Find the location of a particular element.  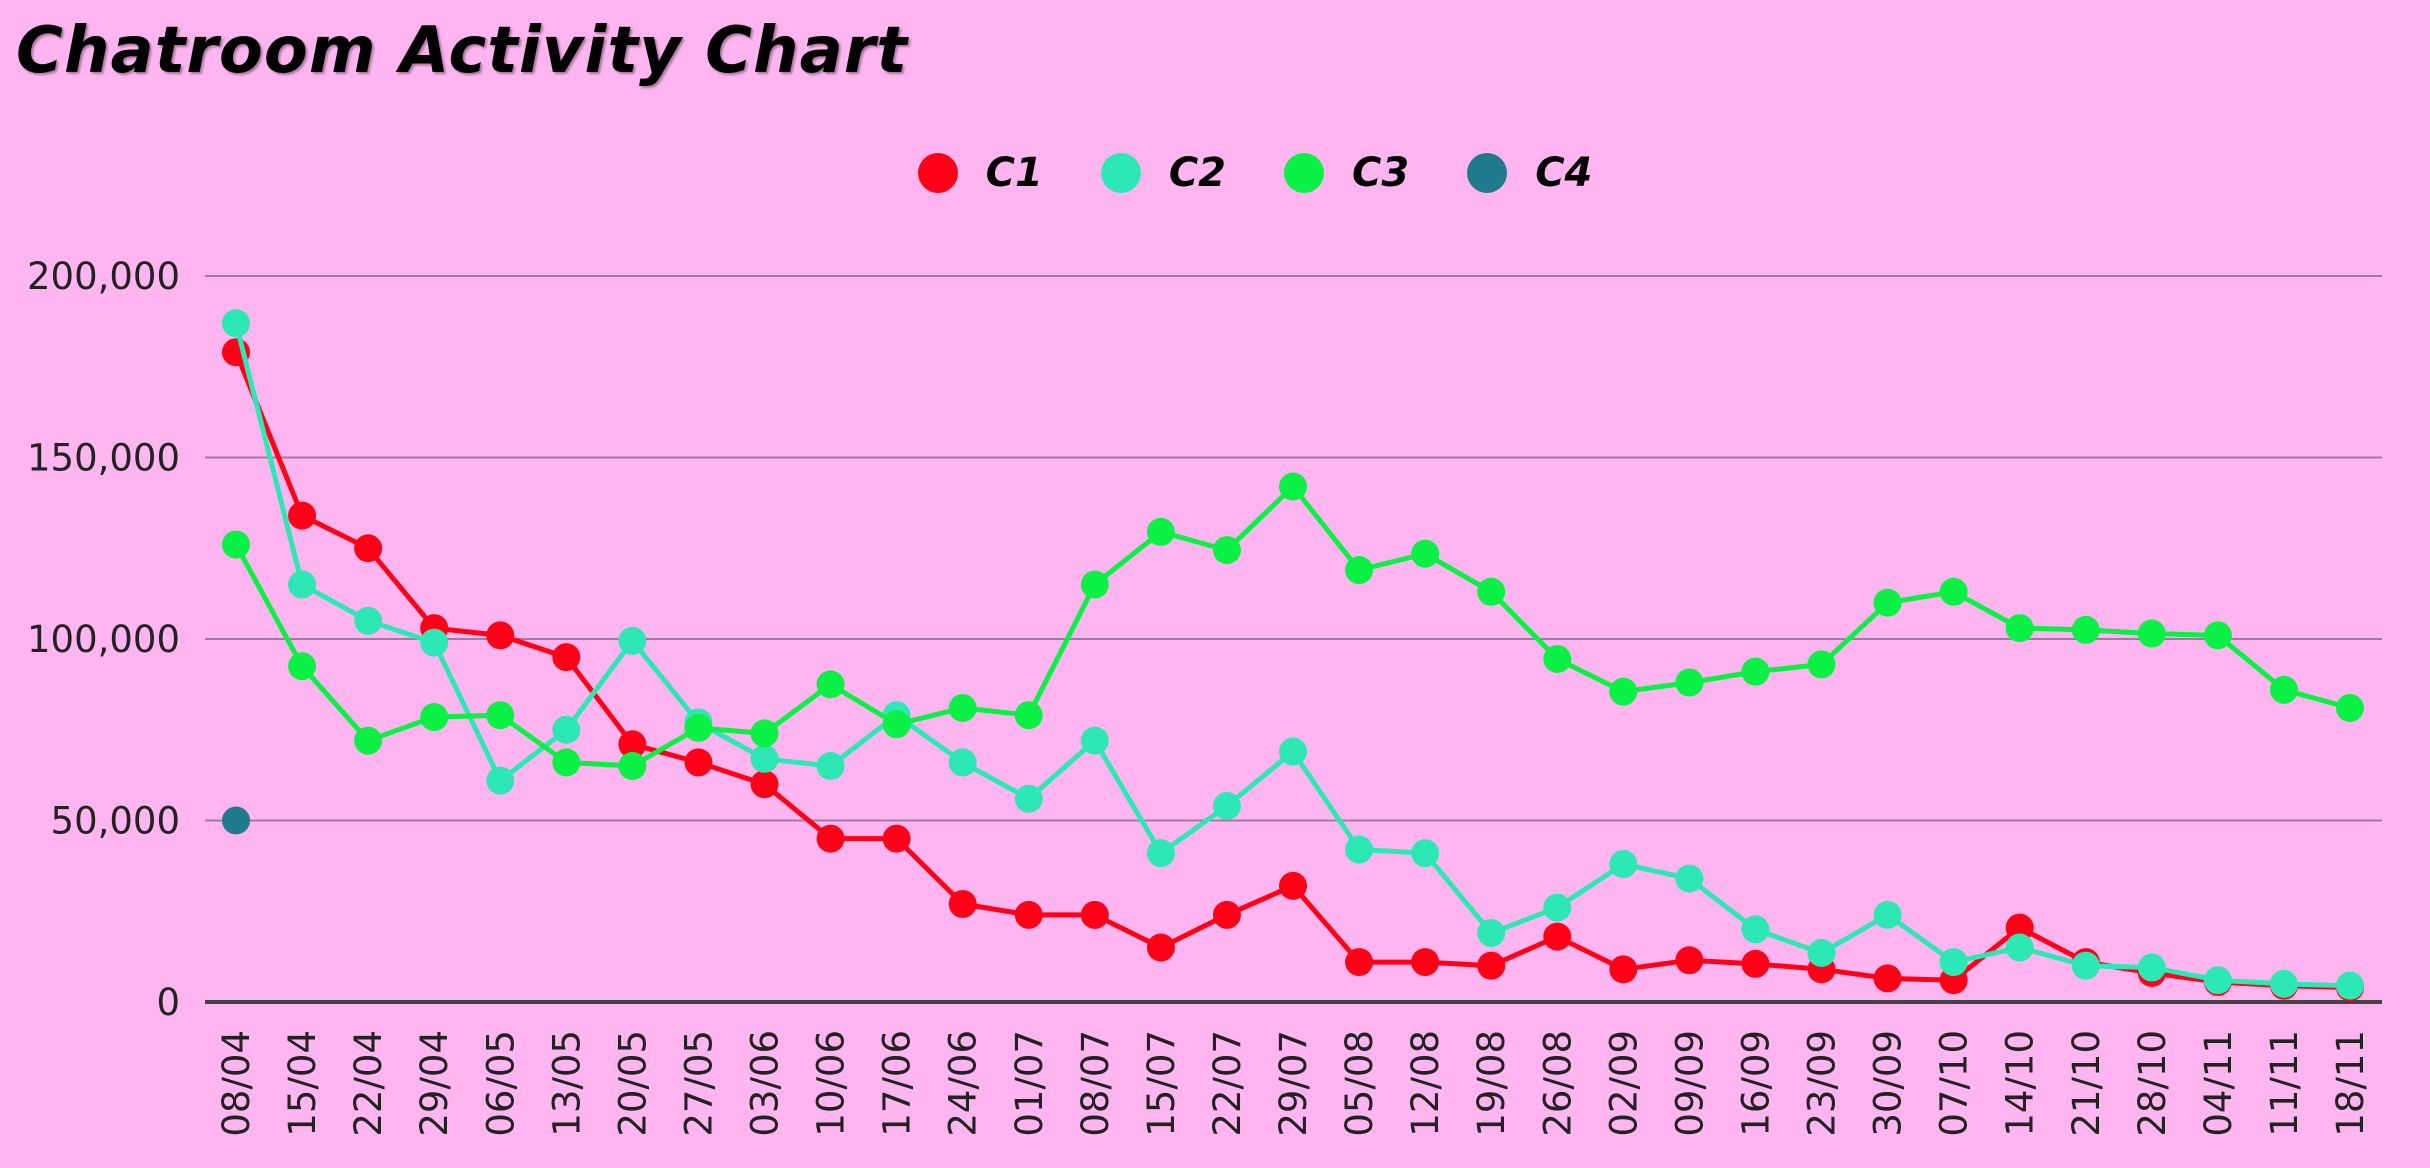

x-tick-label: 18/11 is located at coordinates (2350, 1083).